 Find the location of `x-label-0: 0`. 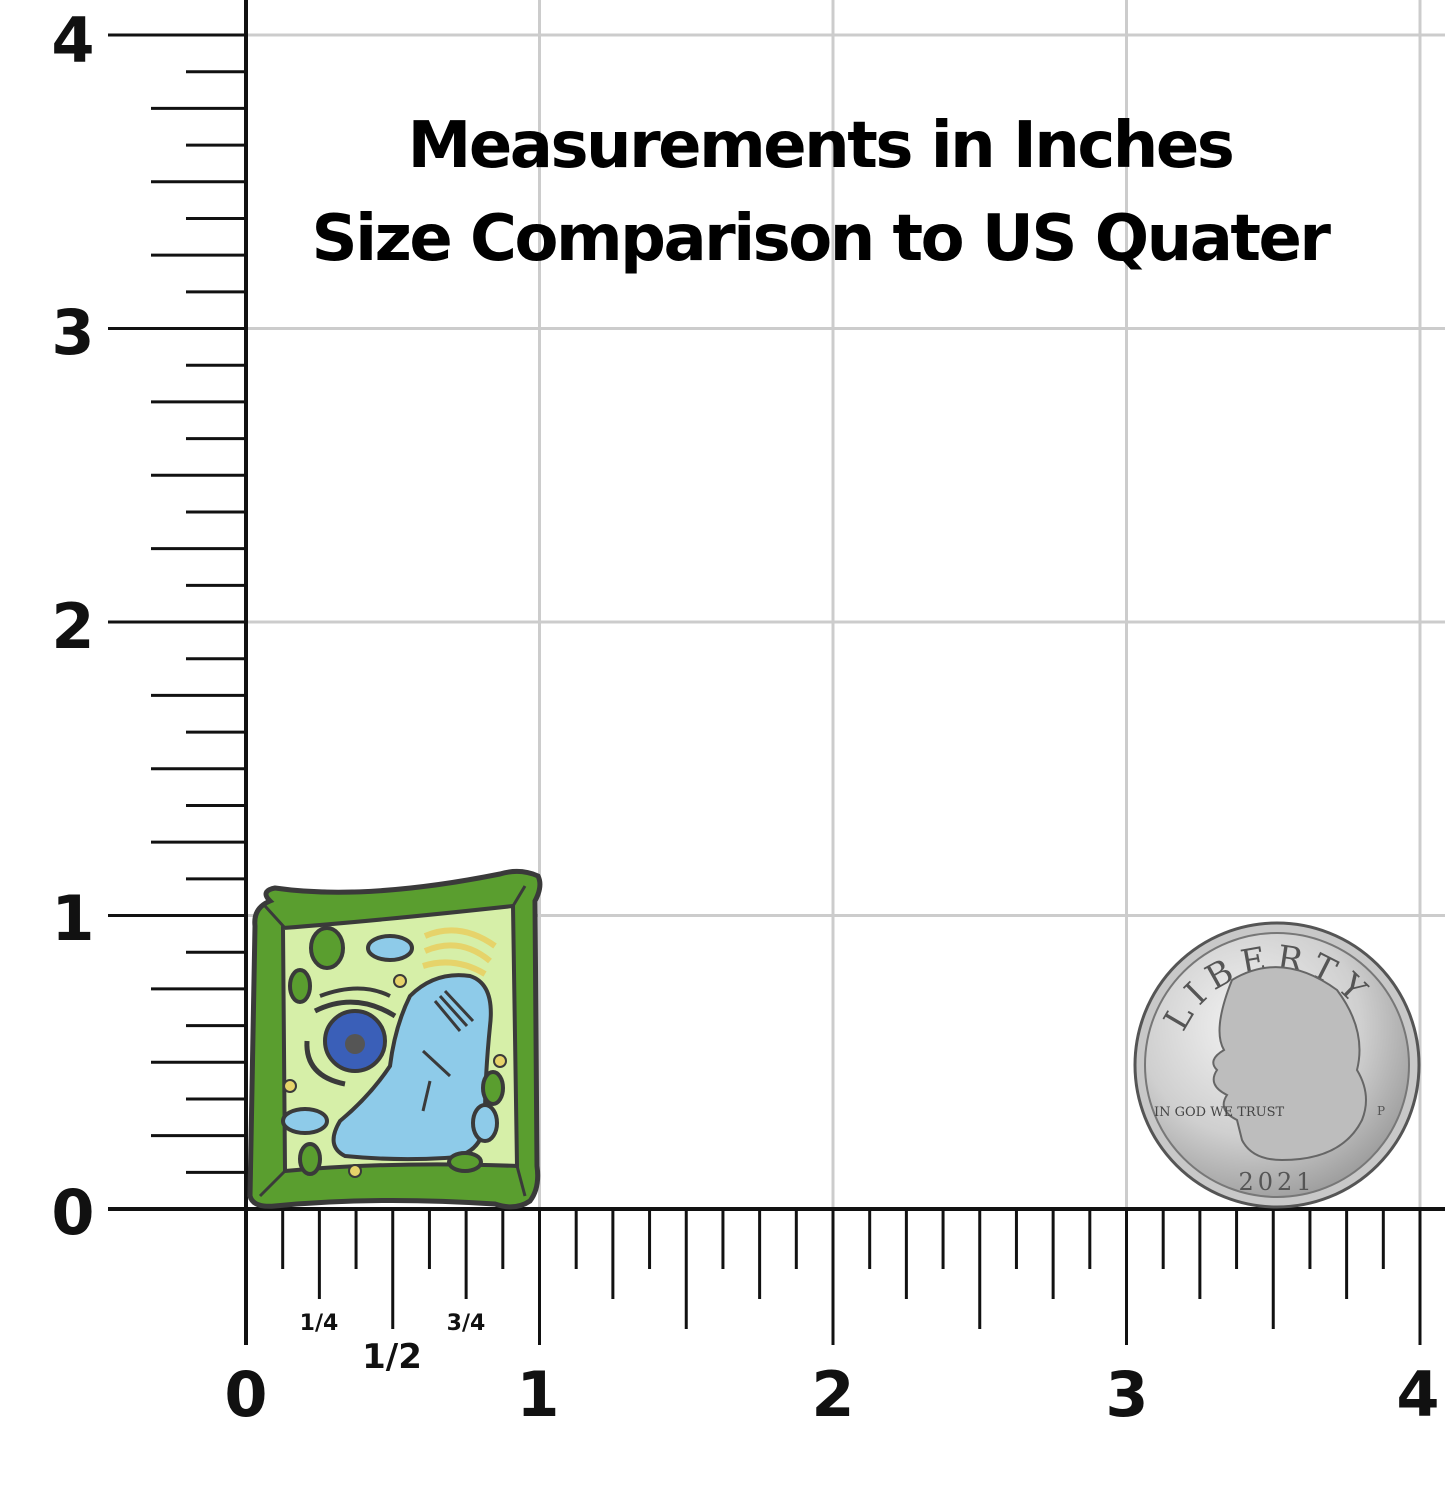

x-label-0: 0 is located at coordinates (246, 1394).